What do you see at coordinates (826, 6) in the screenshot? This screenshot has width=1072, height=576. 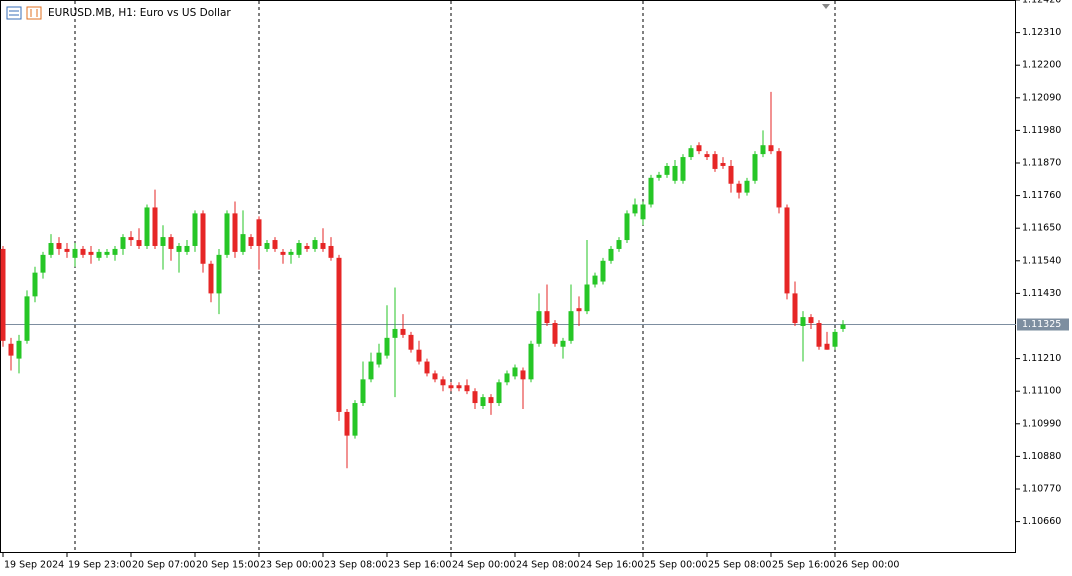 I see `shift-marker` at bounding box center [826, 6].